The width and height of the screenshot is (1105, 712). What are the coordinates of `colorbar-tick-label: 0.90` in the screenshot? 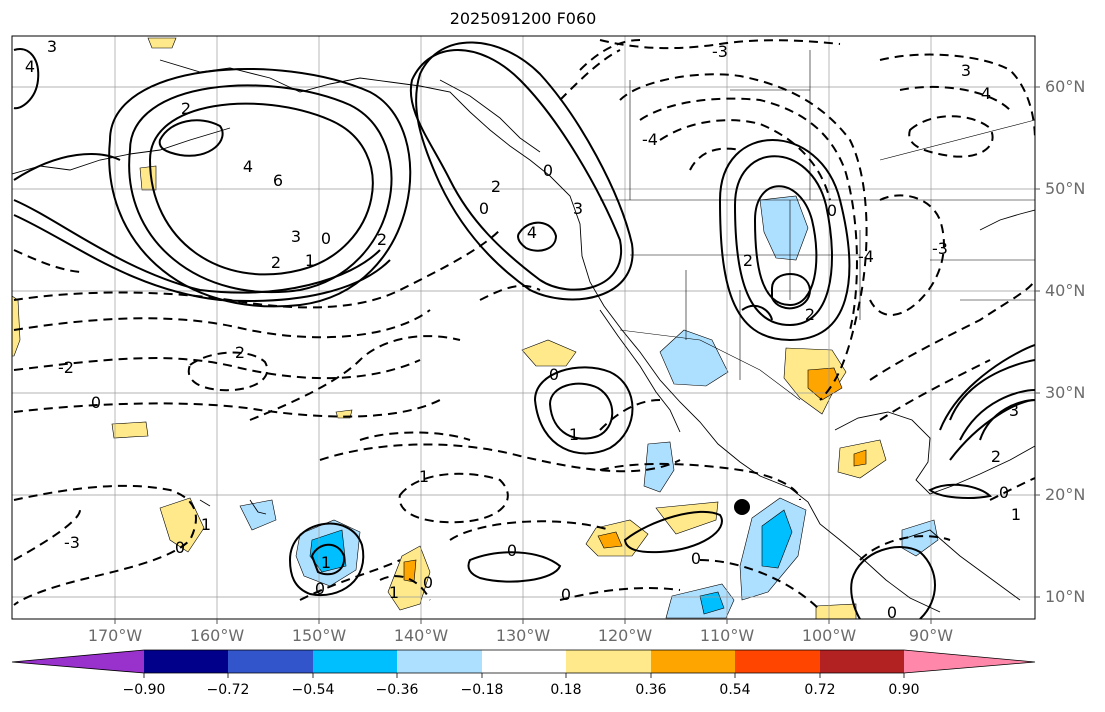 It's located at (904, 690).